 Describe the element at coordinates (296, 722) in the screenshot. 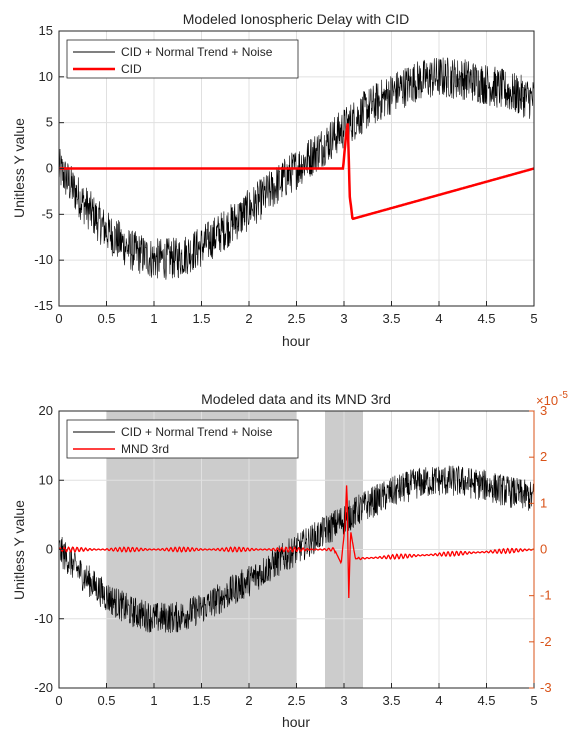

I see `x-axis-label-2: hour` at that location.